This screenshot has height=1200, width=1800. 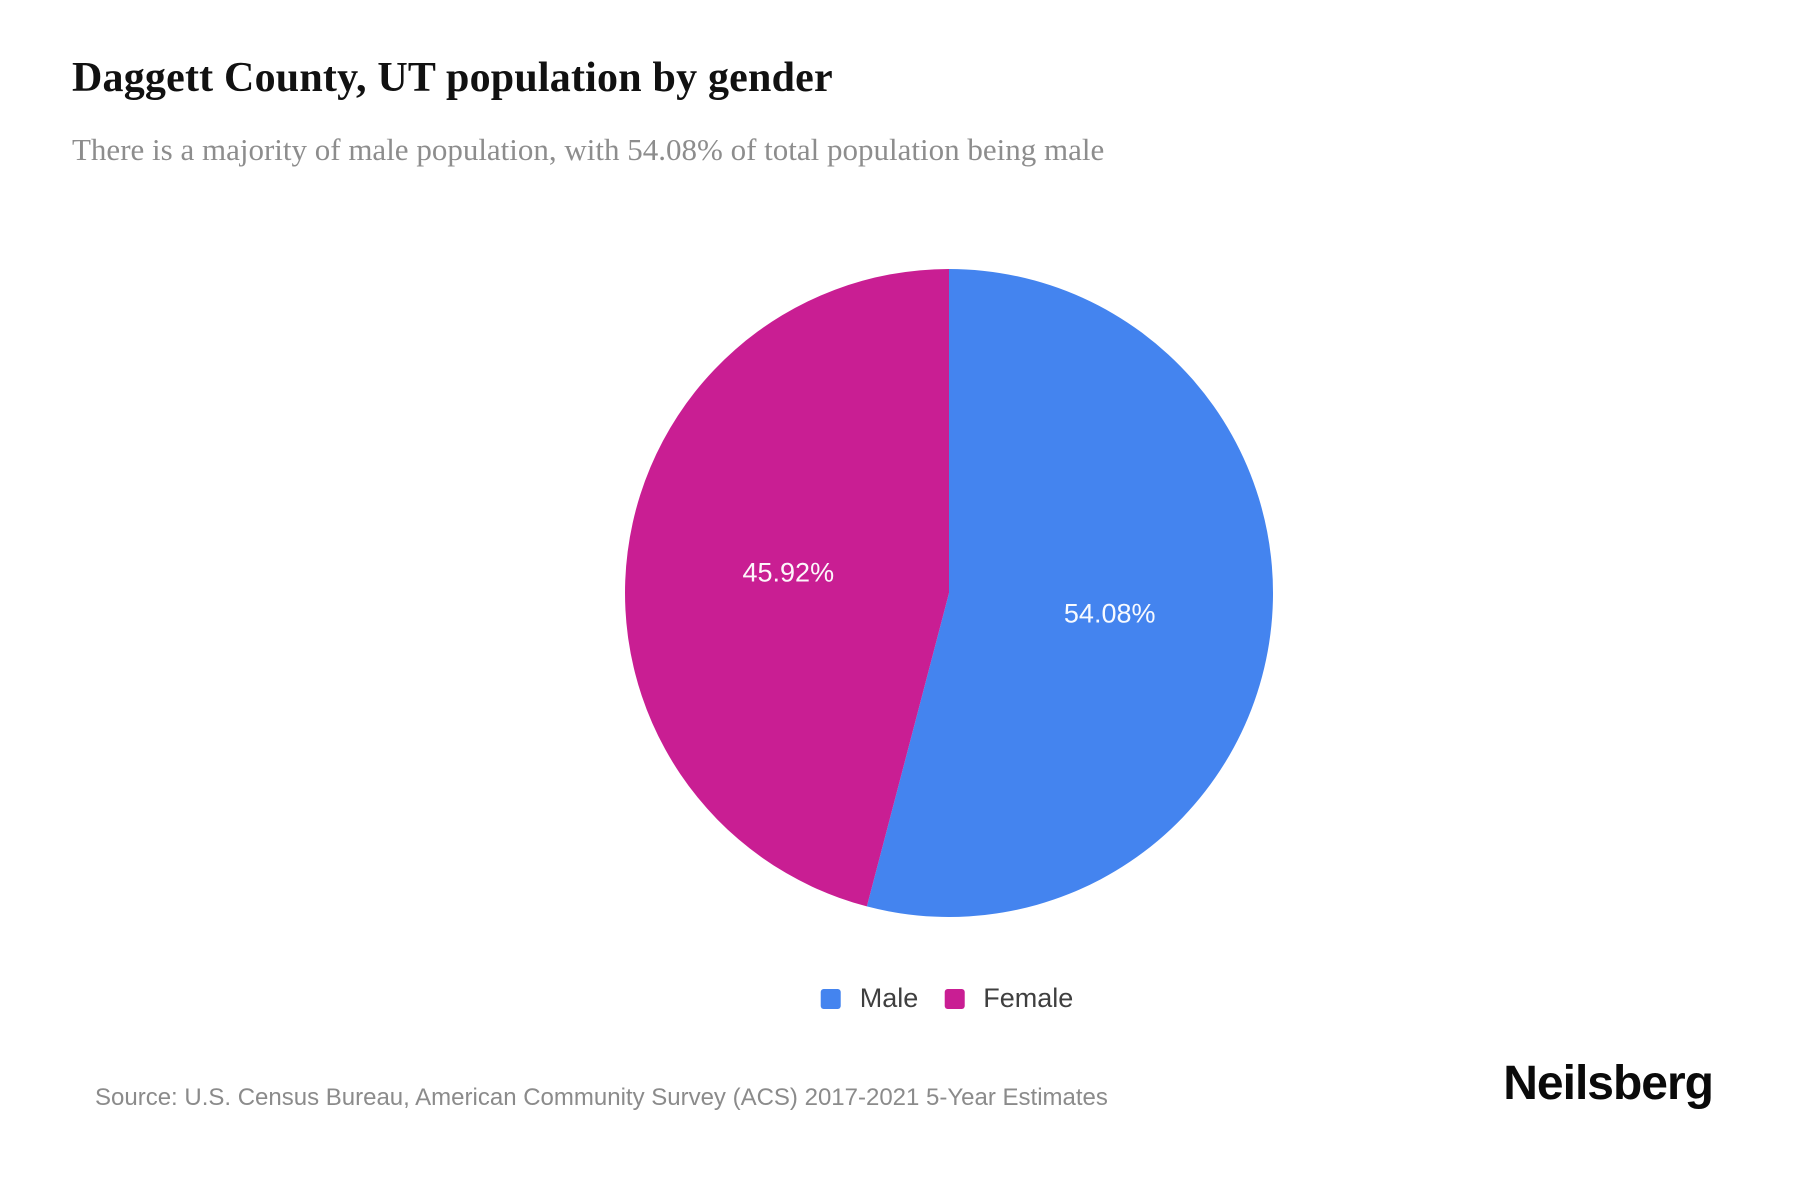 I want to click on legend-item-female: Female, so click(x=1008, y=998).